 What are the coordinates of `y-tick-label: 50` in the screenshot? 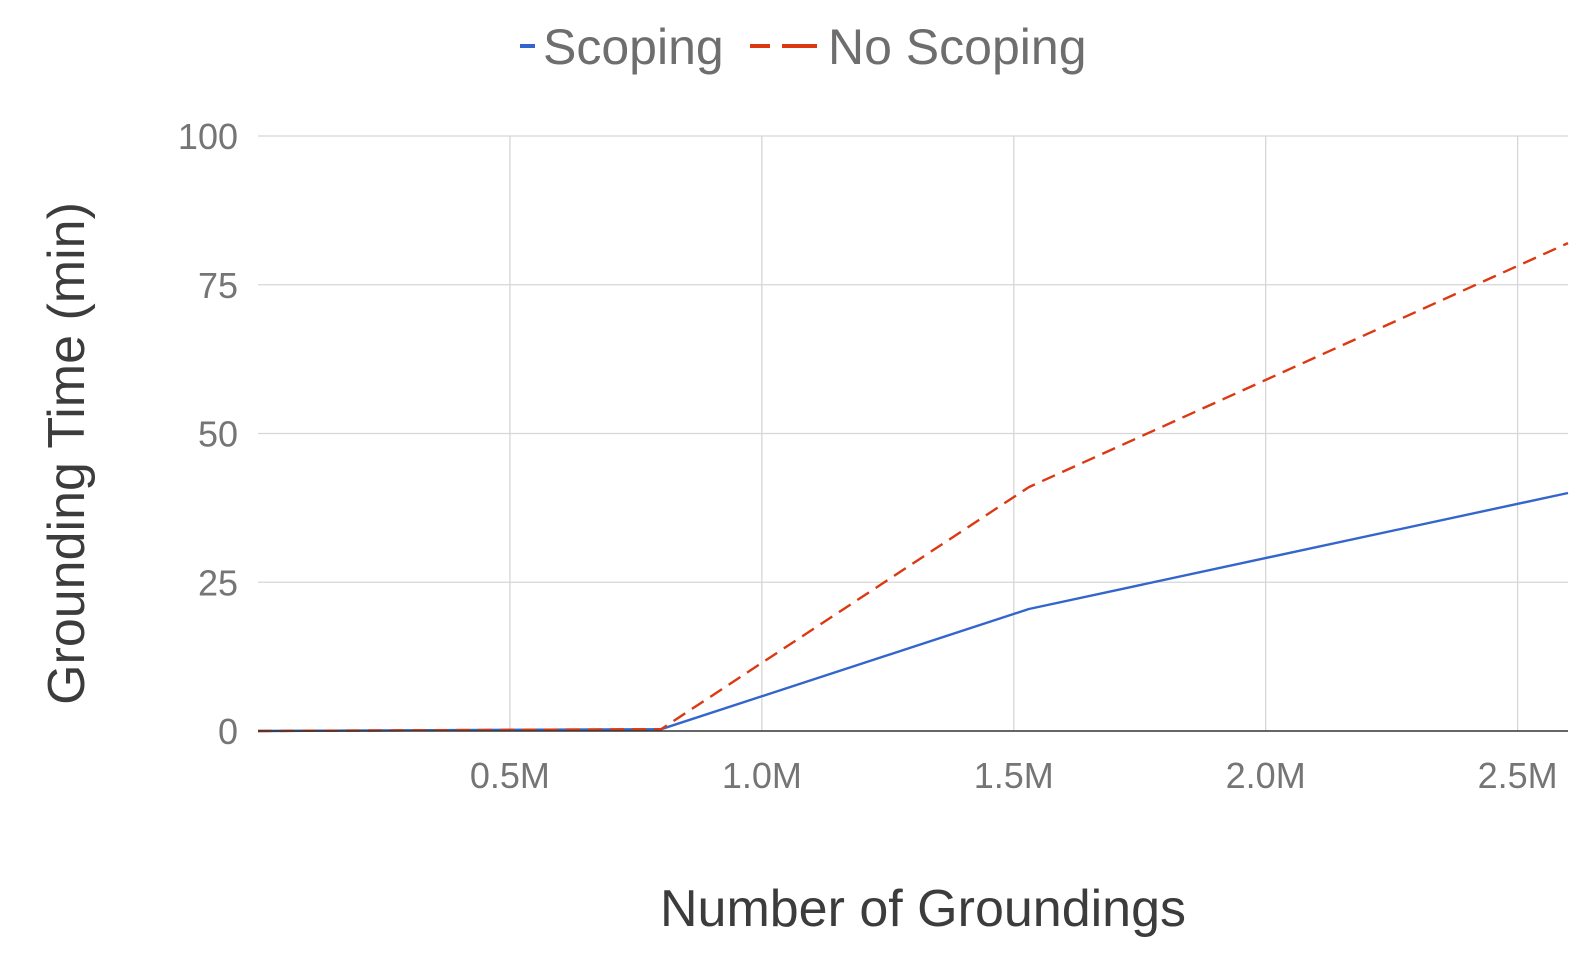 It's located at (218, 434).